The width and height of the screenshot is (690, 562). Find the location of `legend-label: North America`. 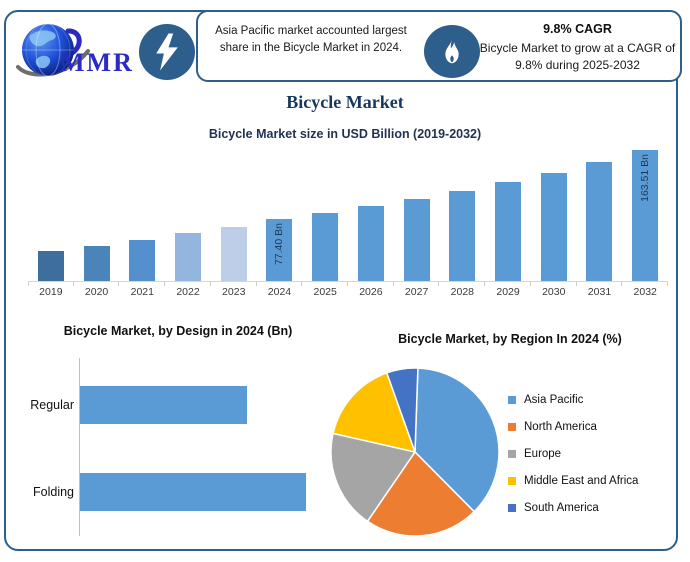

legend-label: North America is located at coordinates (560, 426).